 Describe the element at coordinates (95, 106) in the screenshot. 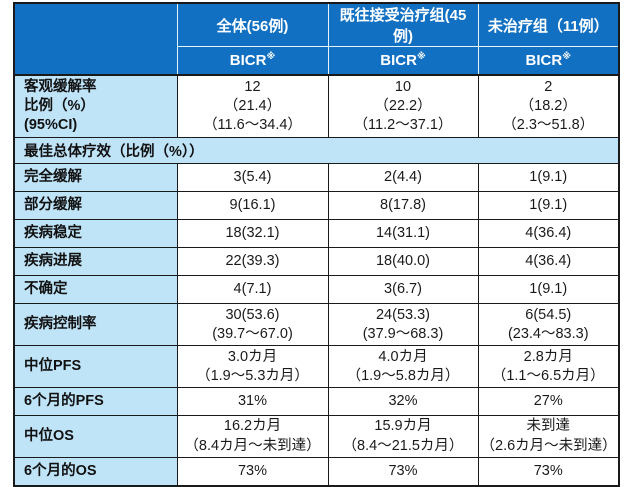

I see `row-label: 客观缓解率 比例（%） (95%CI)` at that location.